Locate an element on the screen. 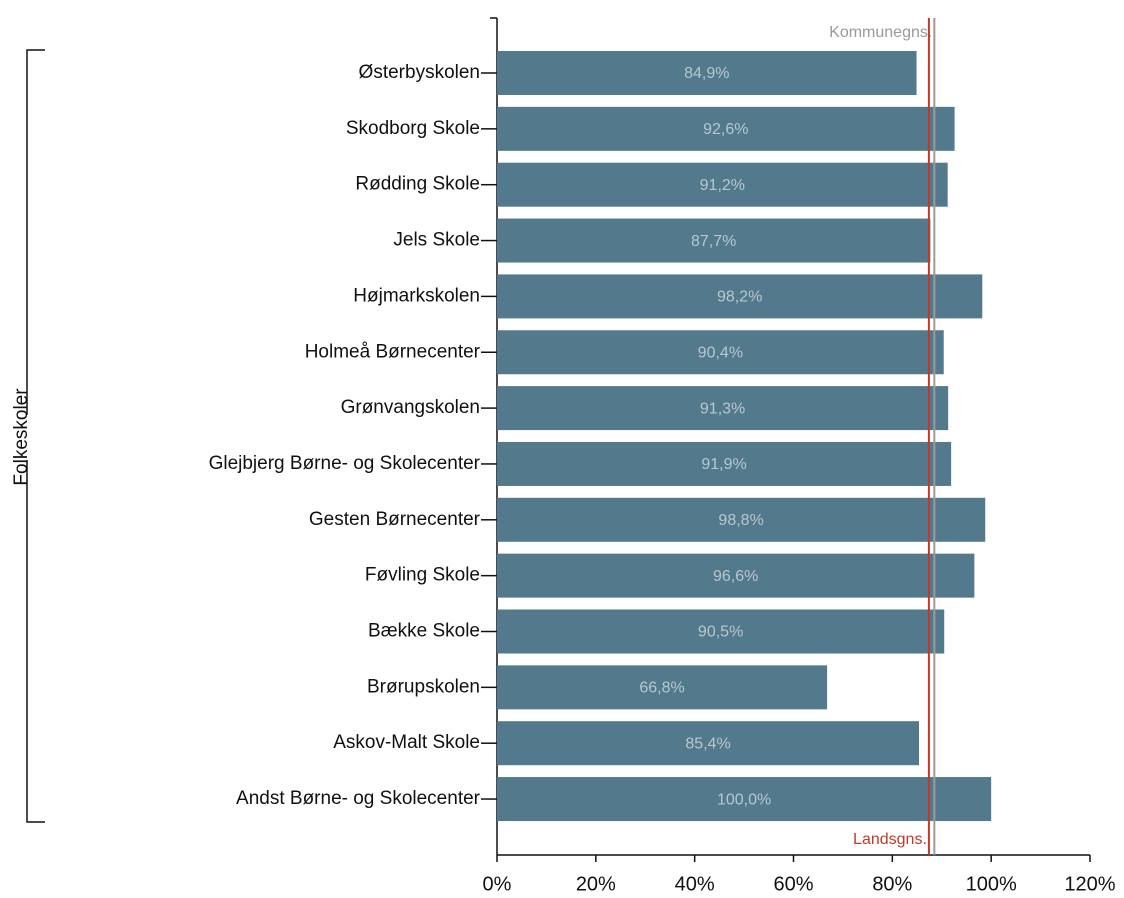  y-tick-label: Brørupskolen is located at coordinates (423, 686).